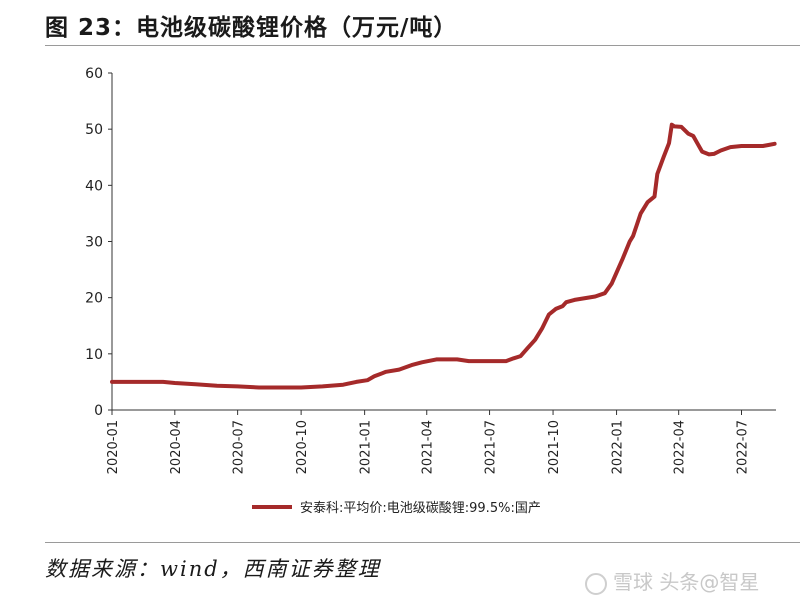  I want to click on watermark-logo-icon, so click(596, 583).